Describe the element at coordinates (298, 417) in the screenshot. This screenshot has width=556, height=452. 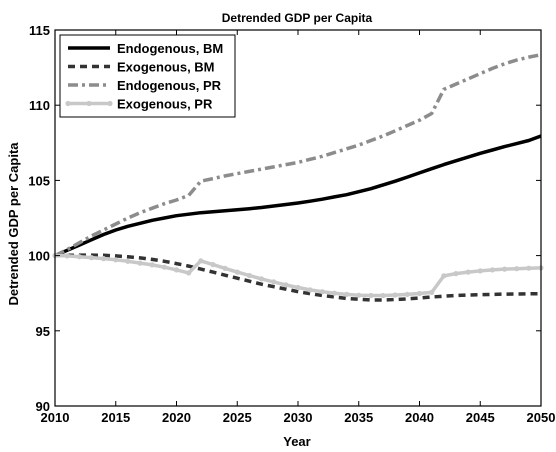
I see `x-tick-label: 2030` at that location.